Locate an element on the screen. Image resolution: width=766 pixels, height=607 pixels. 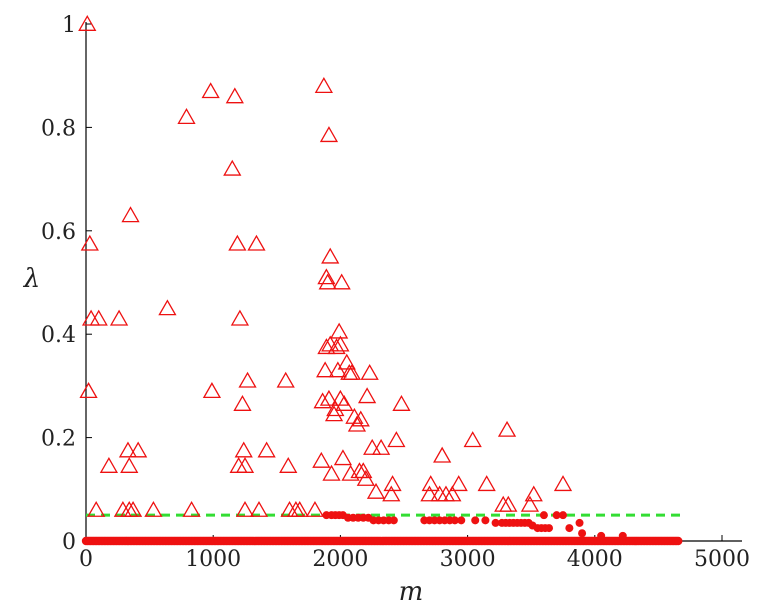
x-axis-label: m is located at coordinates (411, 590).